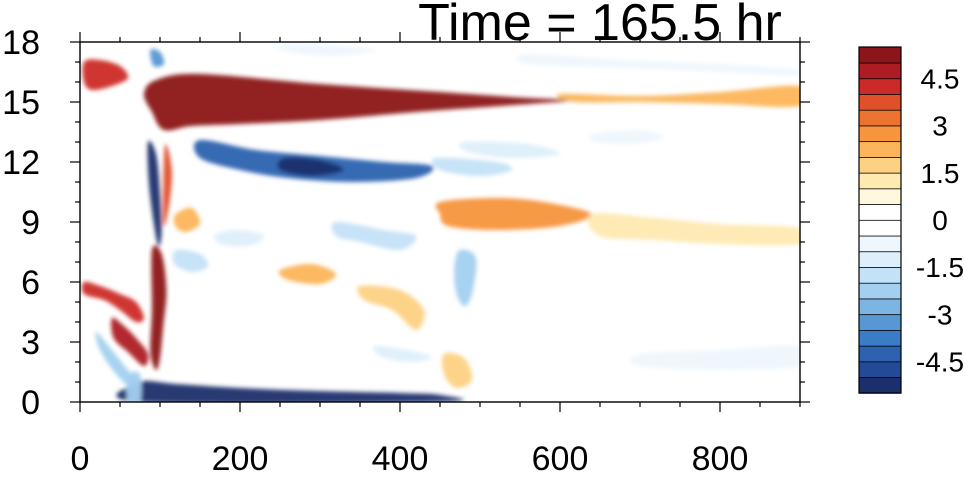 This screenshot has height=478, width=965. What do you see at coordinates (30, 283) in the screenshot?
I see `y-tick-label: 6` at bounding box center [30, 283].